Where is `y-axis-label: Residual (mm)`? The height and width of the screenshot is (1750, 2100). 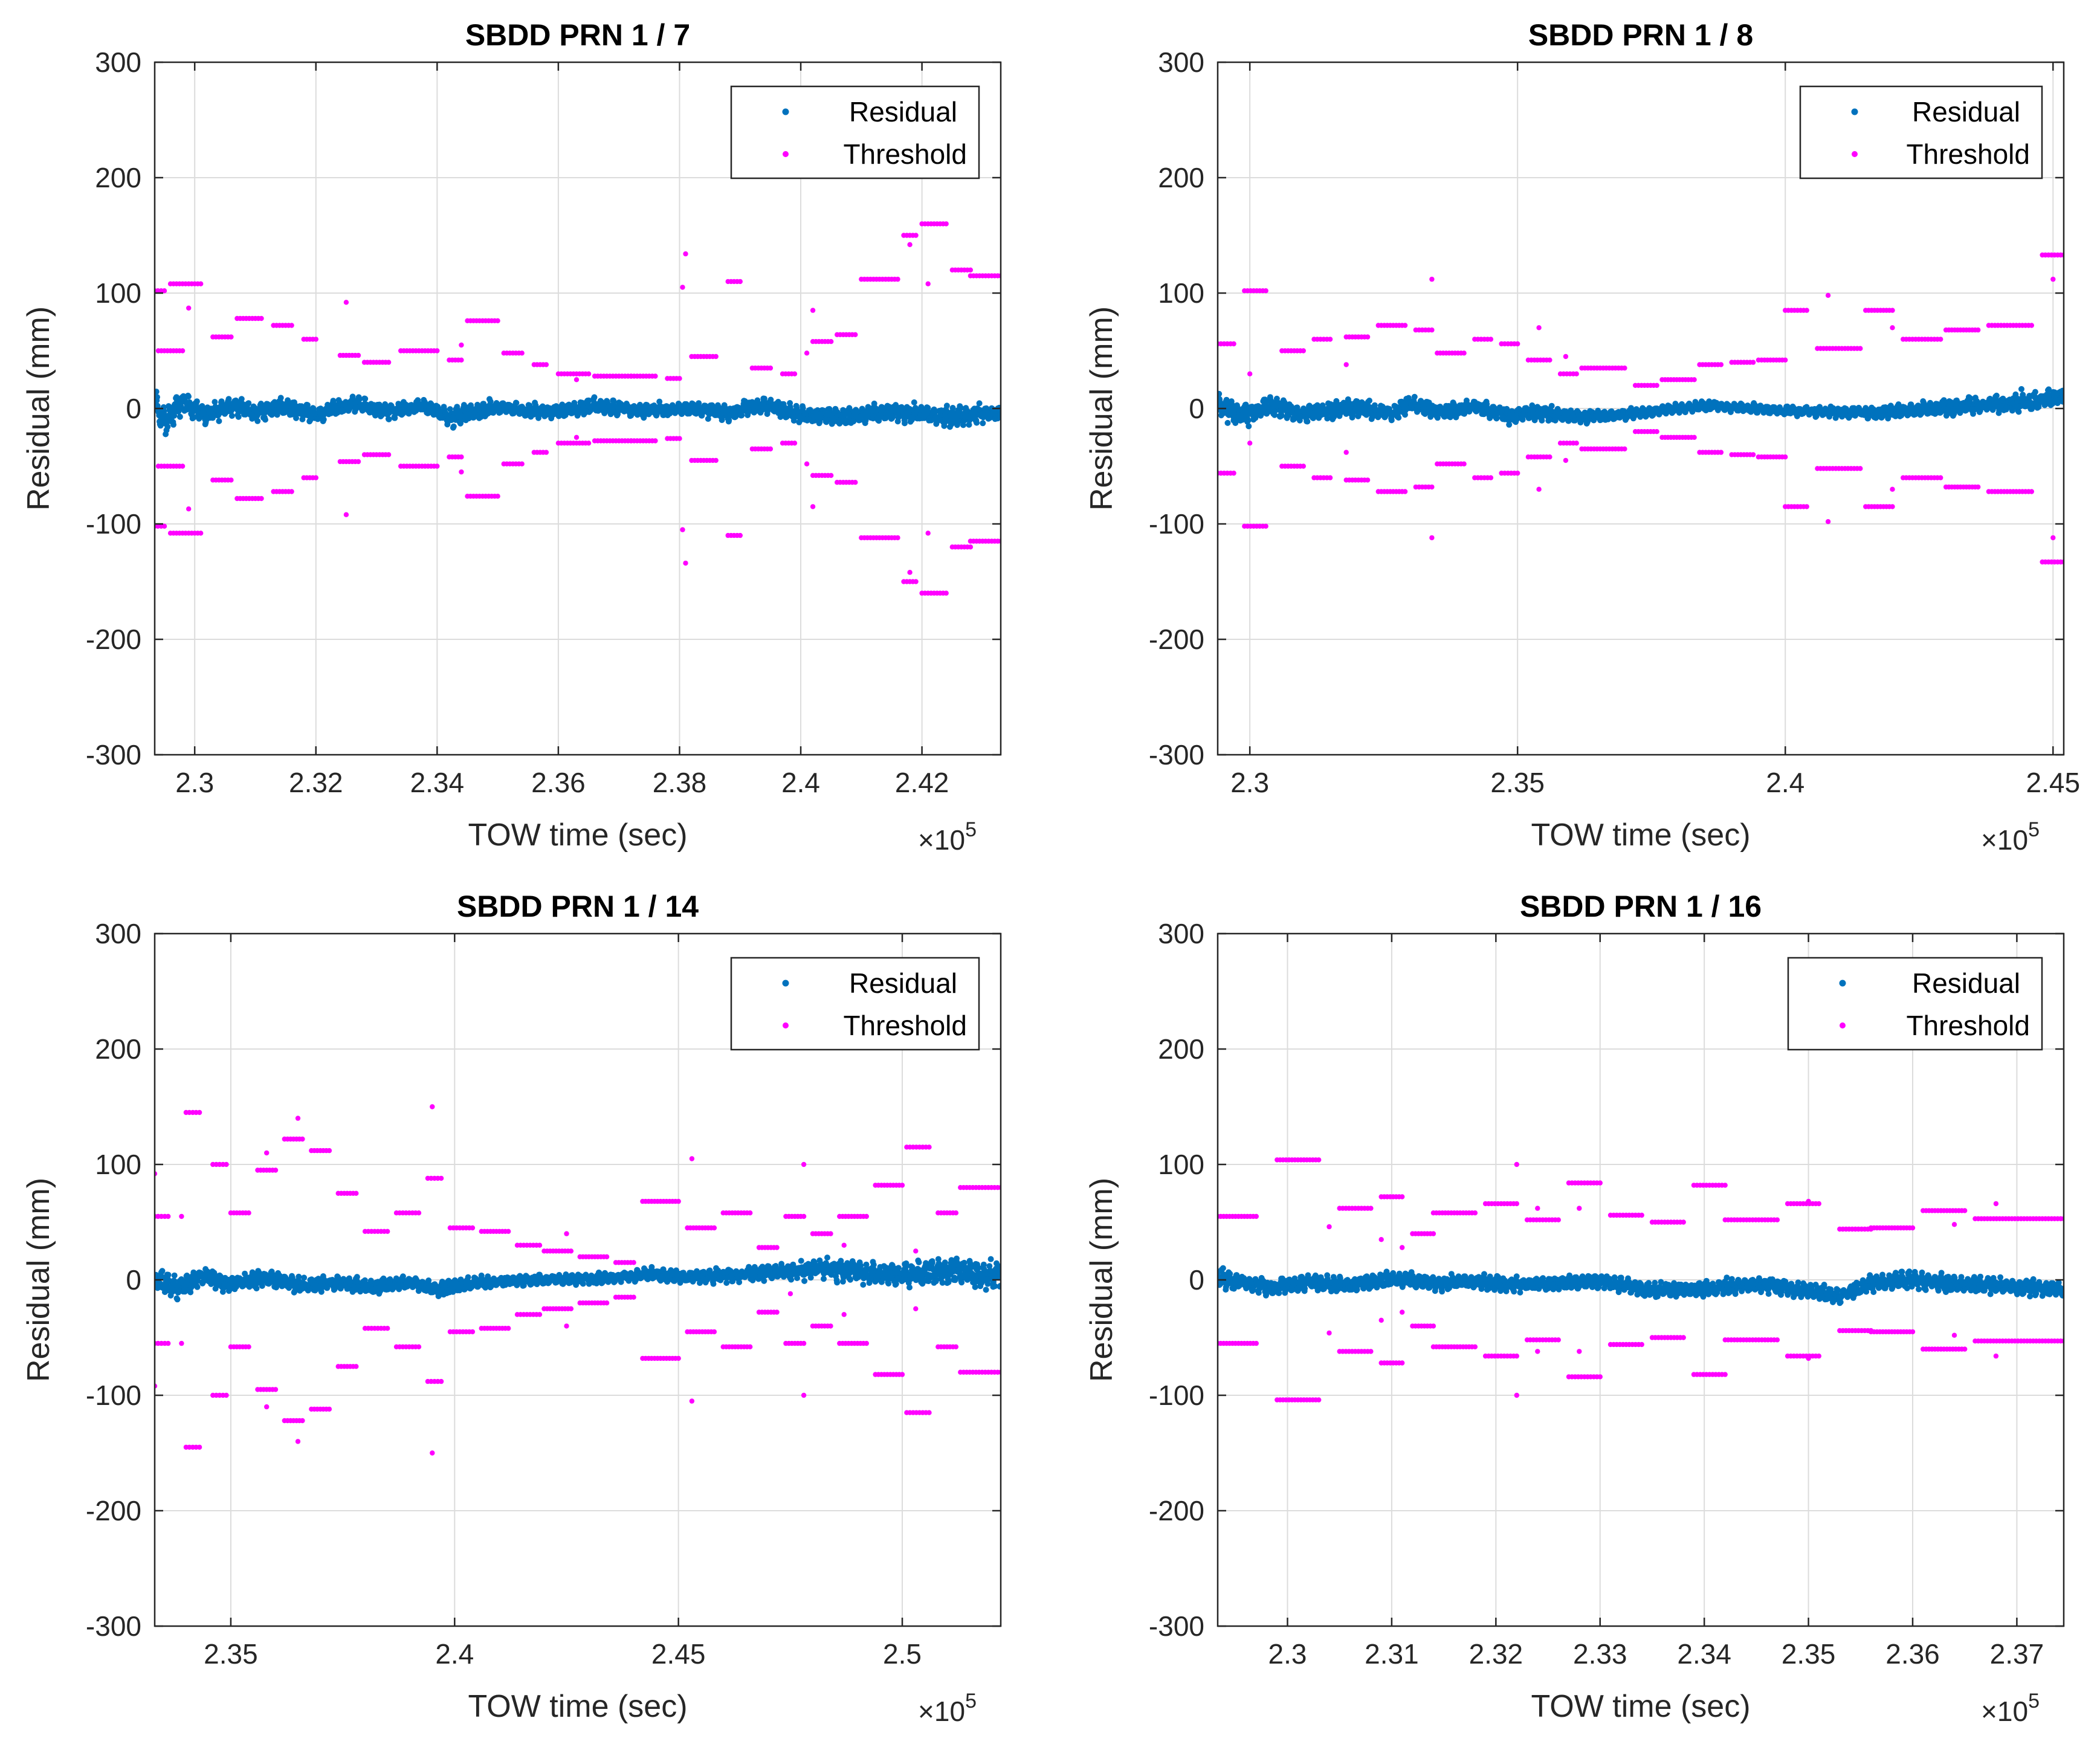
y-axis-label: Residual (mm) is located at coordinates (38, 408).